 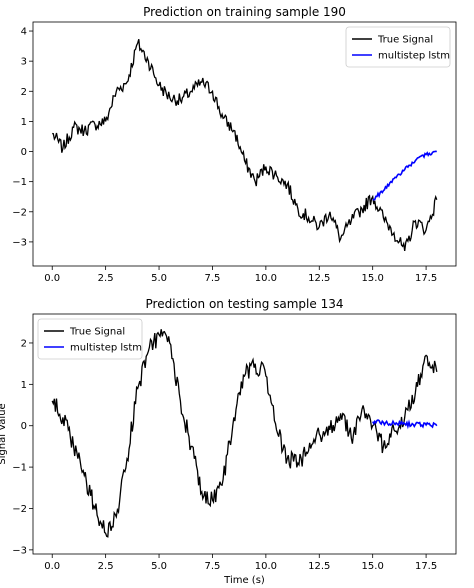 What do you see at coordinates (245, 304) in the screenshot?
I see `chart-title: Prediction on testing sample 134` at bounding box center [245, 304].